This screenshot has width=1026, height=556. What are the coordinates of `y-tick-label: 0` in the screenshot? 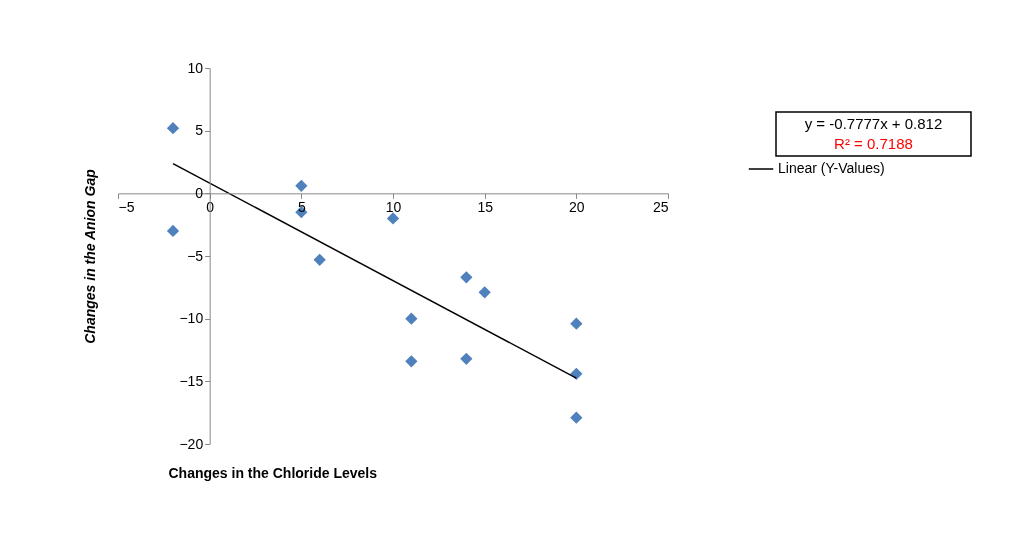 It's located at (199, 192).